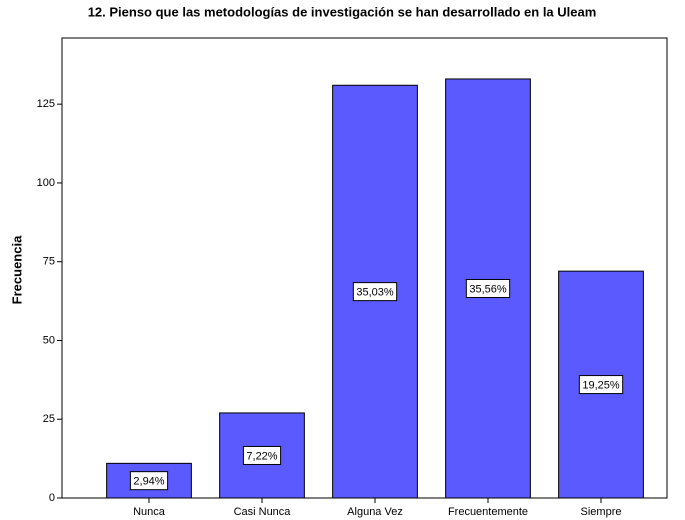 This screenshot has height=520, width=685. What do you see at coordinates (16, 269) in the screenshot?
I see `y-axis-label: Frecuencia` at bounding box center [16, 269].